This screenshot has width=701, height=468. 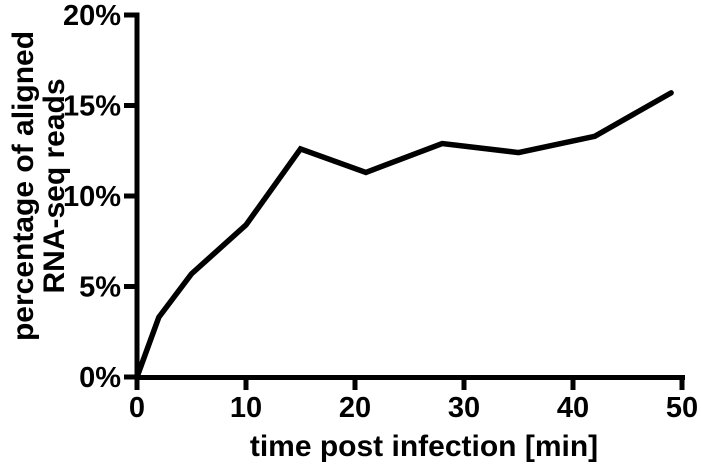 I want to click on x-tick-label: 50, so click(x=682, y=408).